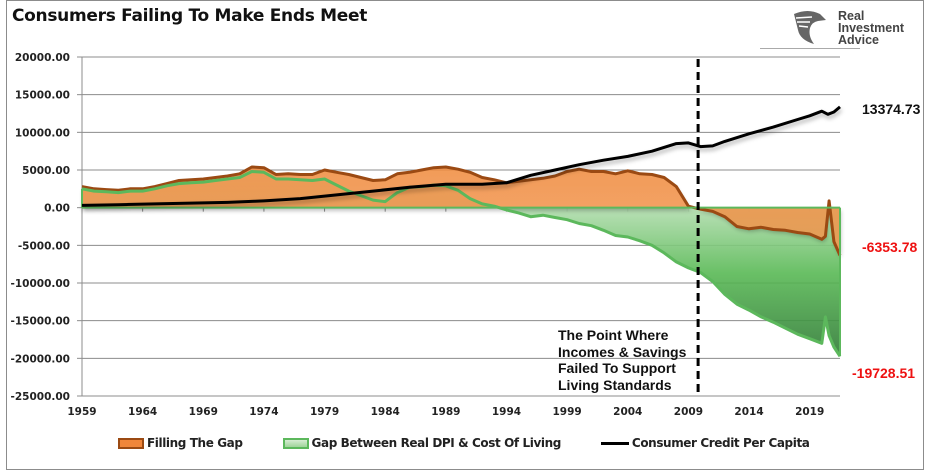 This screenshot has width=928, height=474. What do you see at coordinates (195, 443) in the screenshot?
I see `legend-label: Filling The Gap` at bounding box center [195, 443].